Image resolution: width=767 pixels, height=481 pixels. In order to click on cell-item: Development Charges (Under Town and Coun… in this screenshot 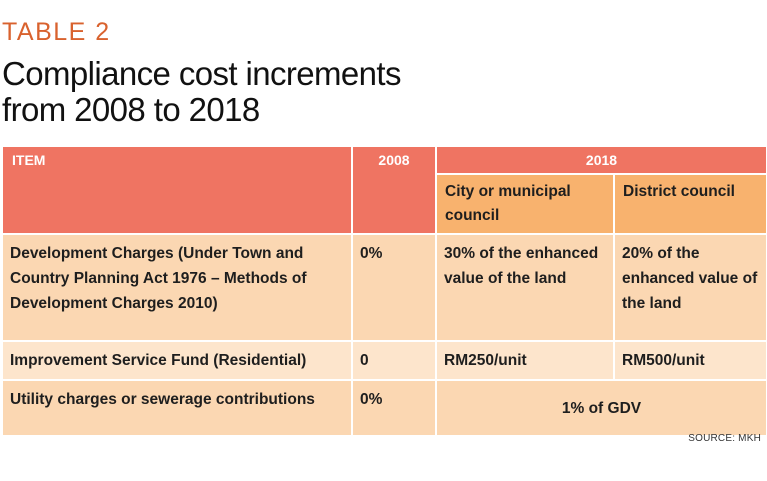, I will do `click(177, 287)`.